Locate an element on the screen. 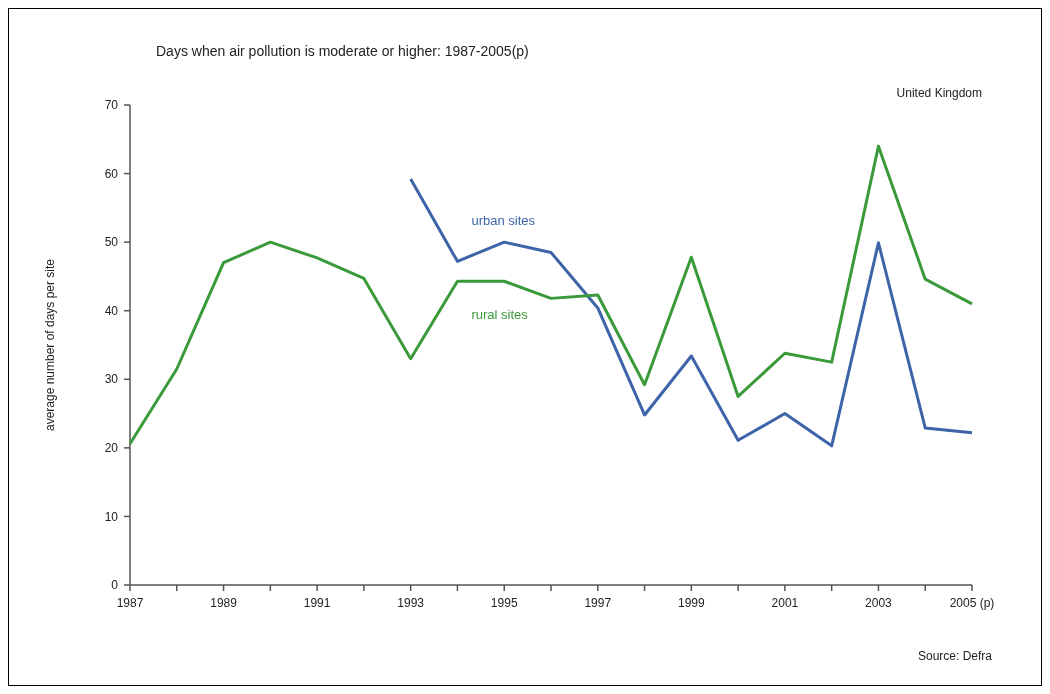 The height and width of the screenshot is (694, 1050). series-label: urban sites is located at coordinates (503, 221).